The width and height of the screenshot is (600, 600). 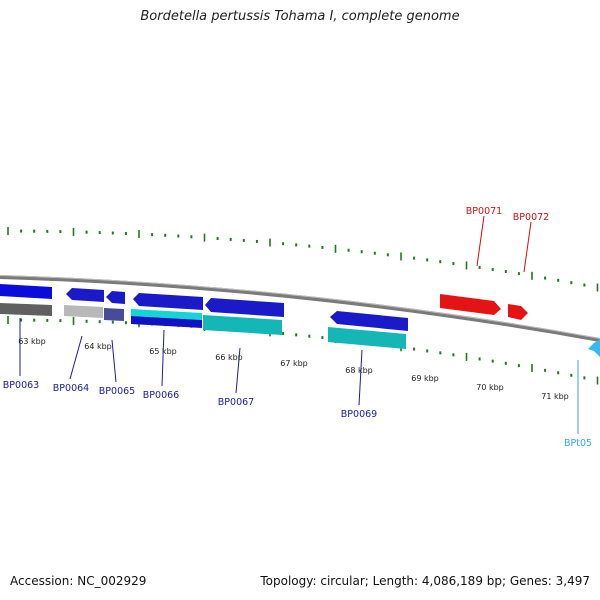 What do you see at coordinates (484, 211) in the screenshot?
I see `gene-label-bp0071: BP0071` at bounding box center [484, 211].